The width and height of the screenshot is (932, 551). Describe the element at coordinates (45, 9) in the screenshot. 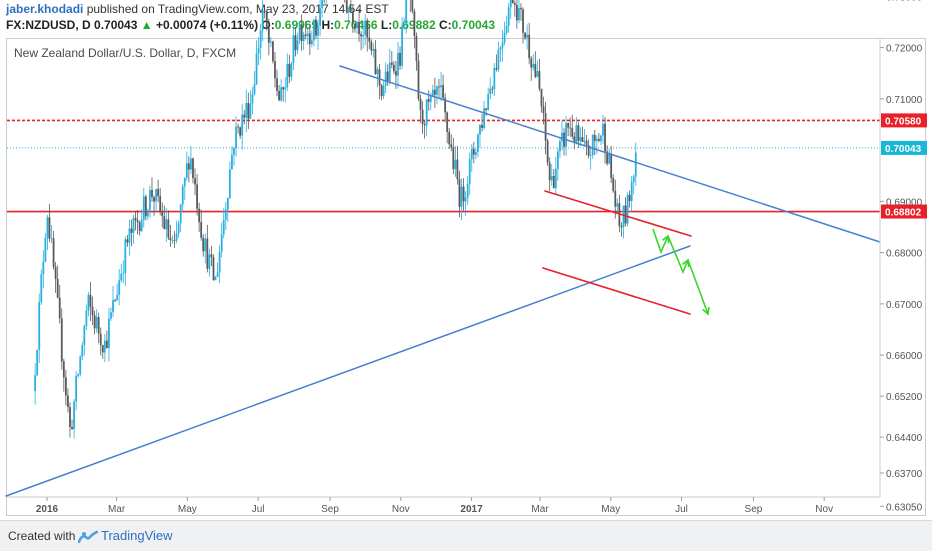

I see `author-link: jaber.khodadi` at that location.